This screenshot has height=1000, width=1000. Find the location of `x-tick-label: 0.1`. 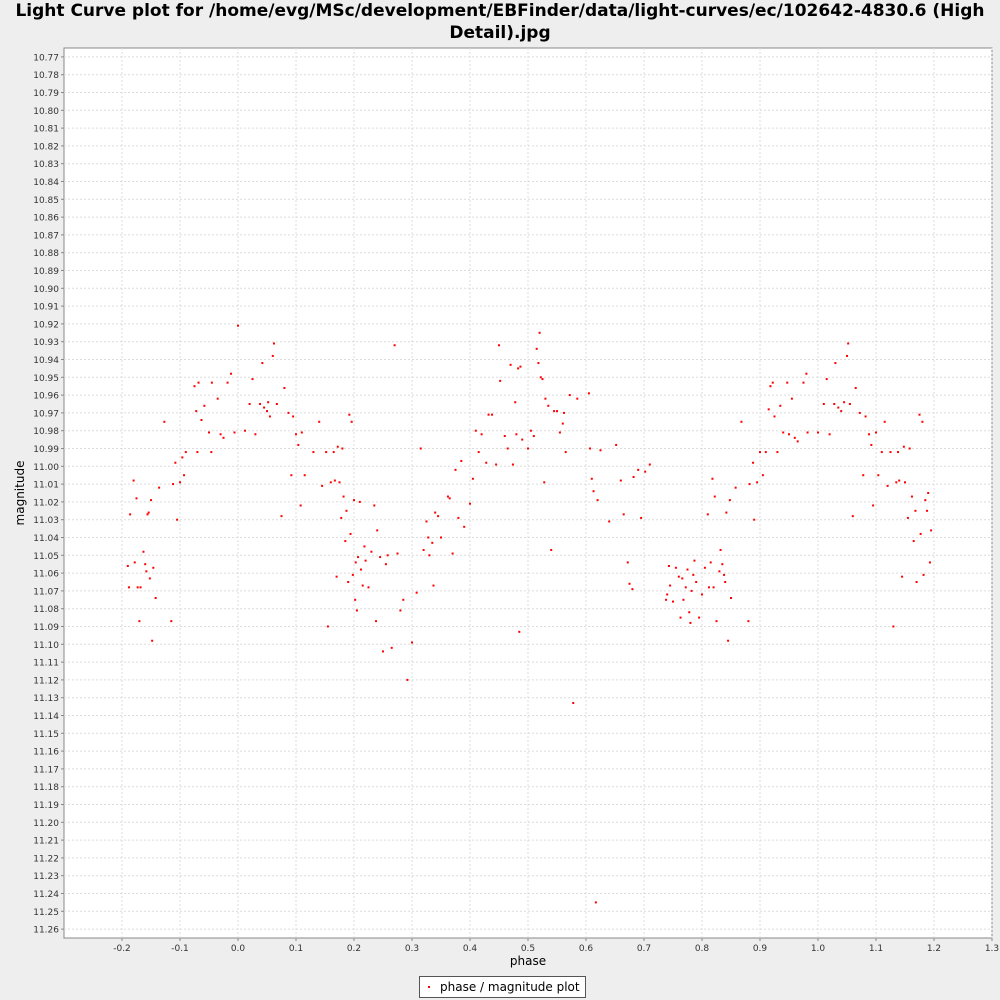

x-tick-label: 0.1 is located at coordinates (296, 949).